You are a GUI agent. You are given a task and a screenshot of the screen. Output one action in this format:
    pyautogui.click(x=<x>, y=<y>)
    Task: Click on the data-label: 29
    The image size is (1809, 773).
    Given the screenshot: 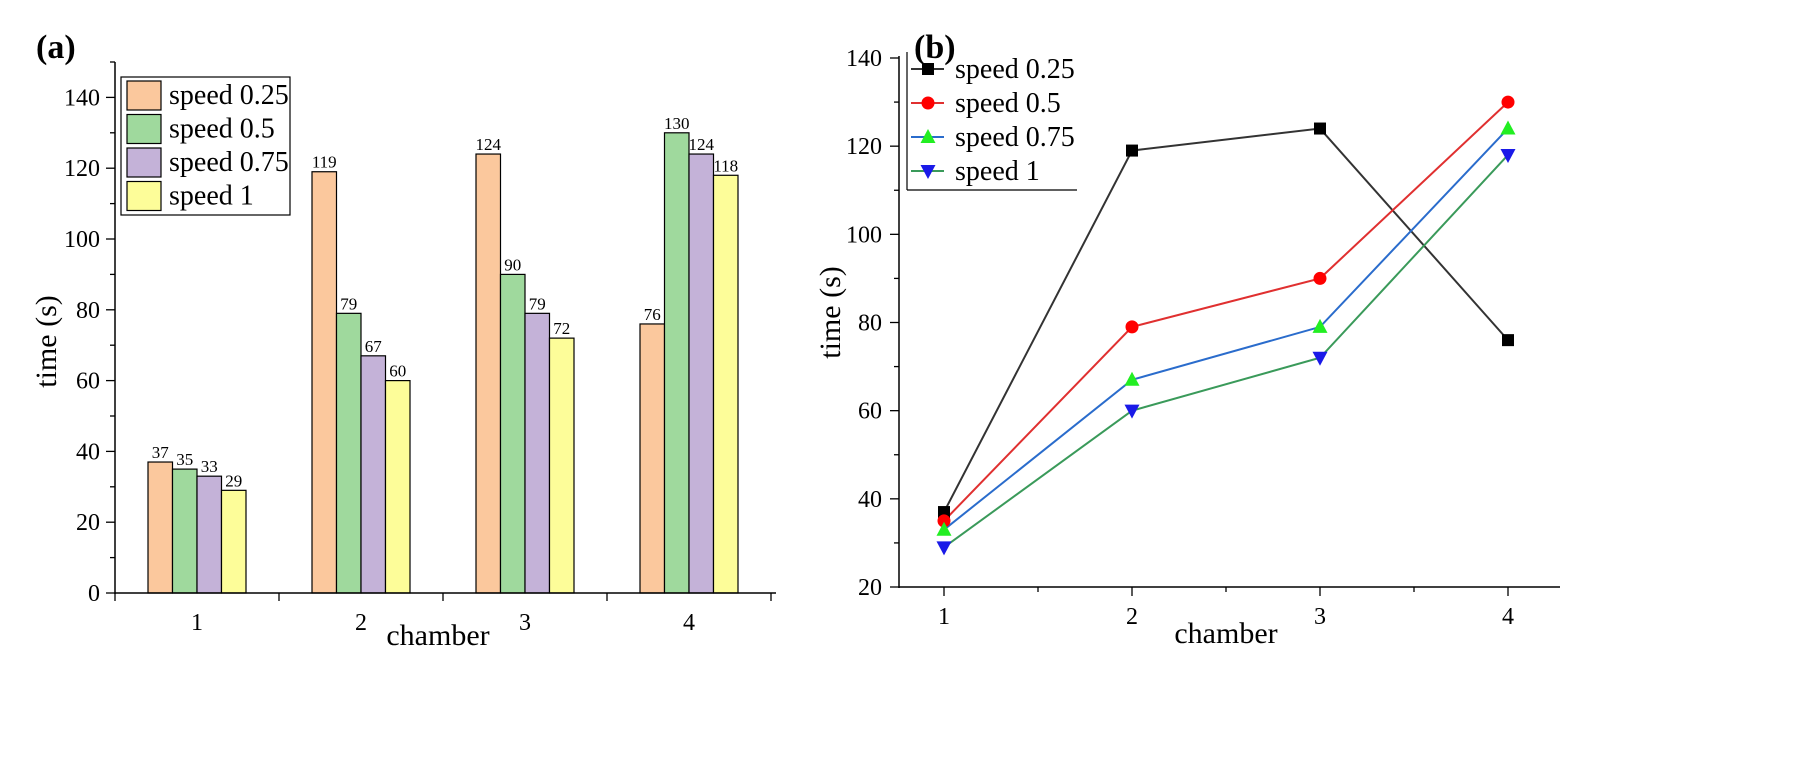 What is the action you would take?
    pyautogui.click(x=233, y=480)
    